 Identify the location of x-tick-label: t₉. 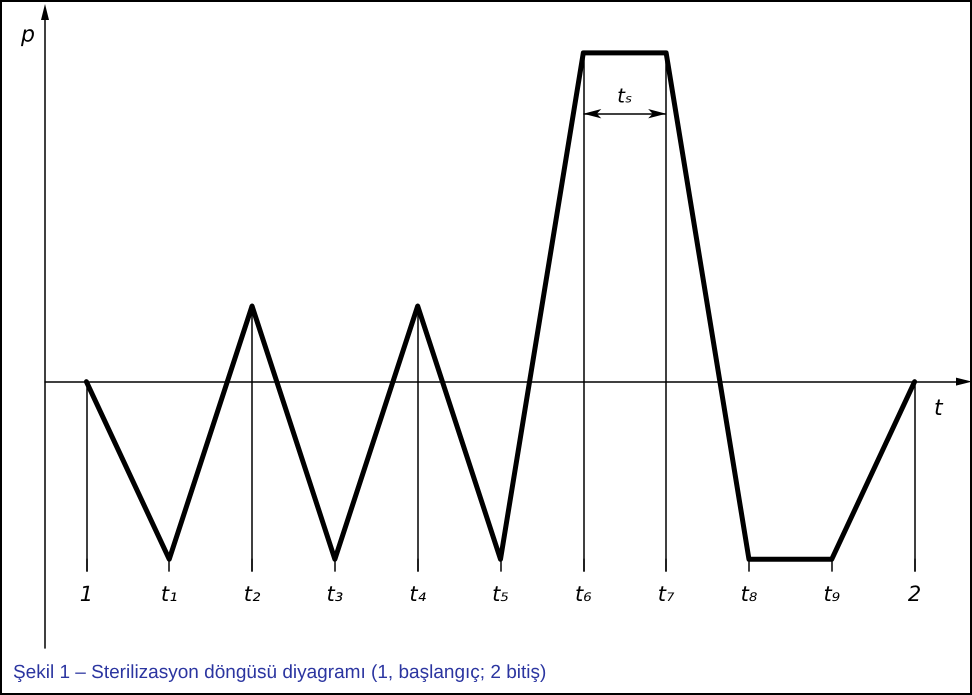
(832, 594).